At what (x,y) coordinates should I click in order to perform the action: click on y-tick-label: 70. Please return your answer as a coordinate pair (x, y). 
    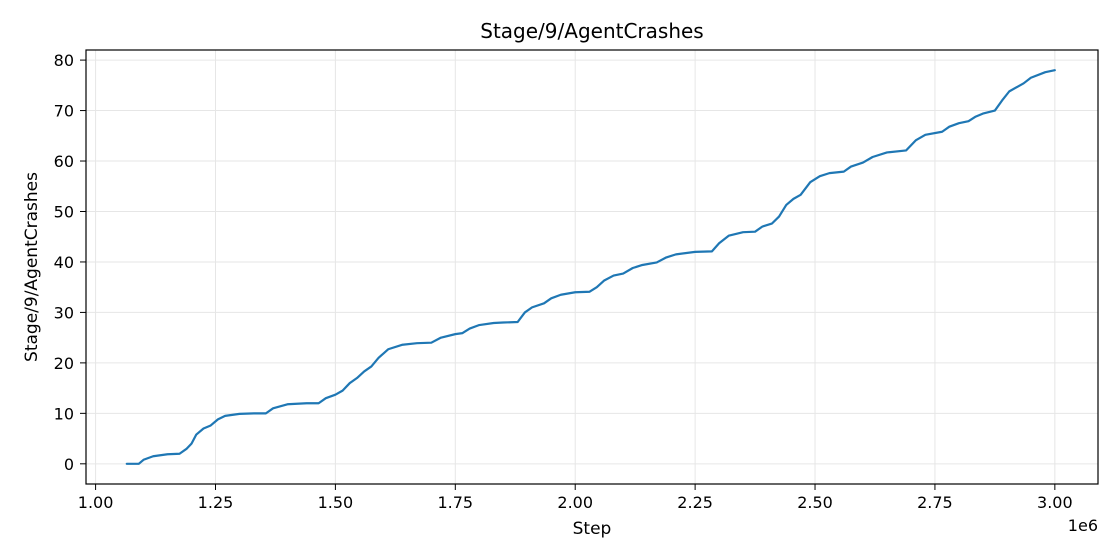
    Looking at the image, I should click on (64, 111).